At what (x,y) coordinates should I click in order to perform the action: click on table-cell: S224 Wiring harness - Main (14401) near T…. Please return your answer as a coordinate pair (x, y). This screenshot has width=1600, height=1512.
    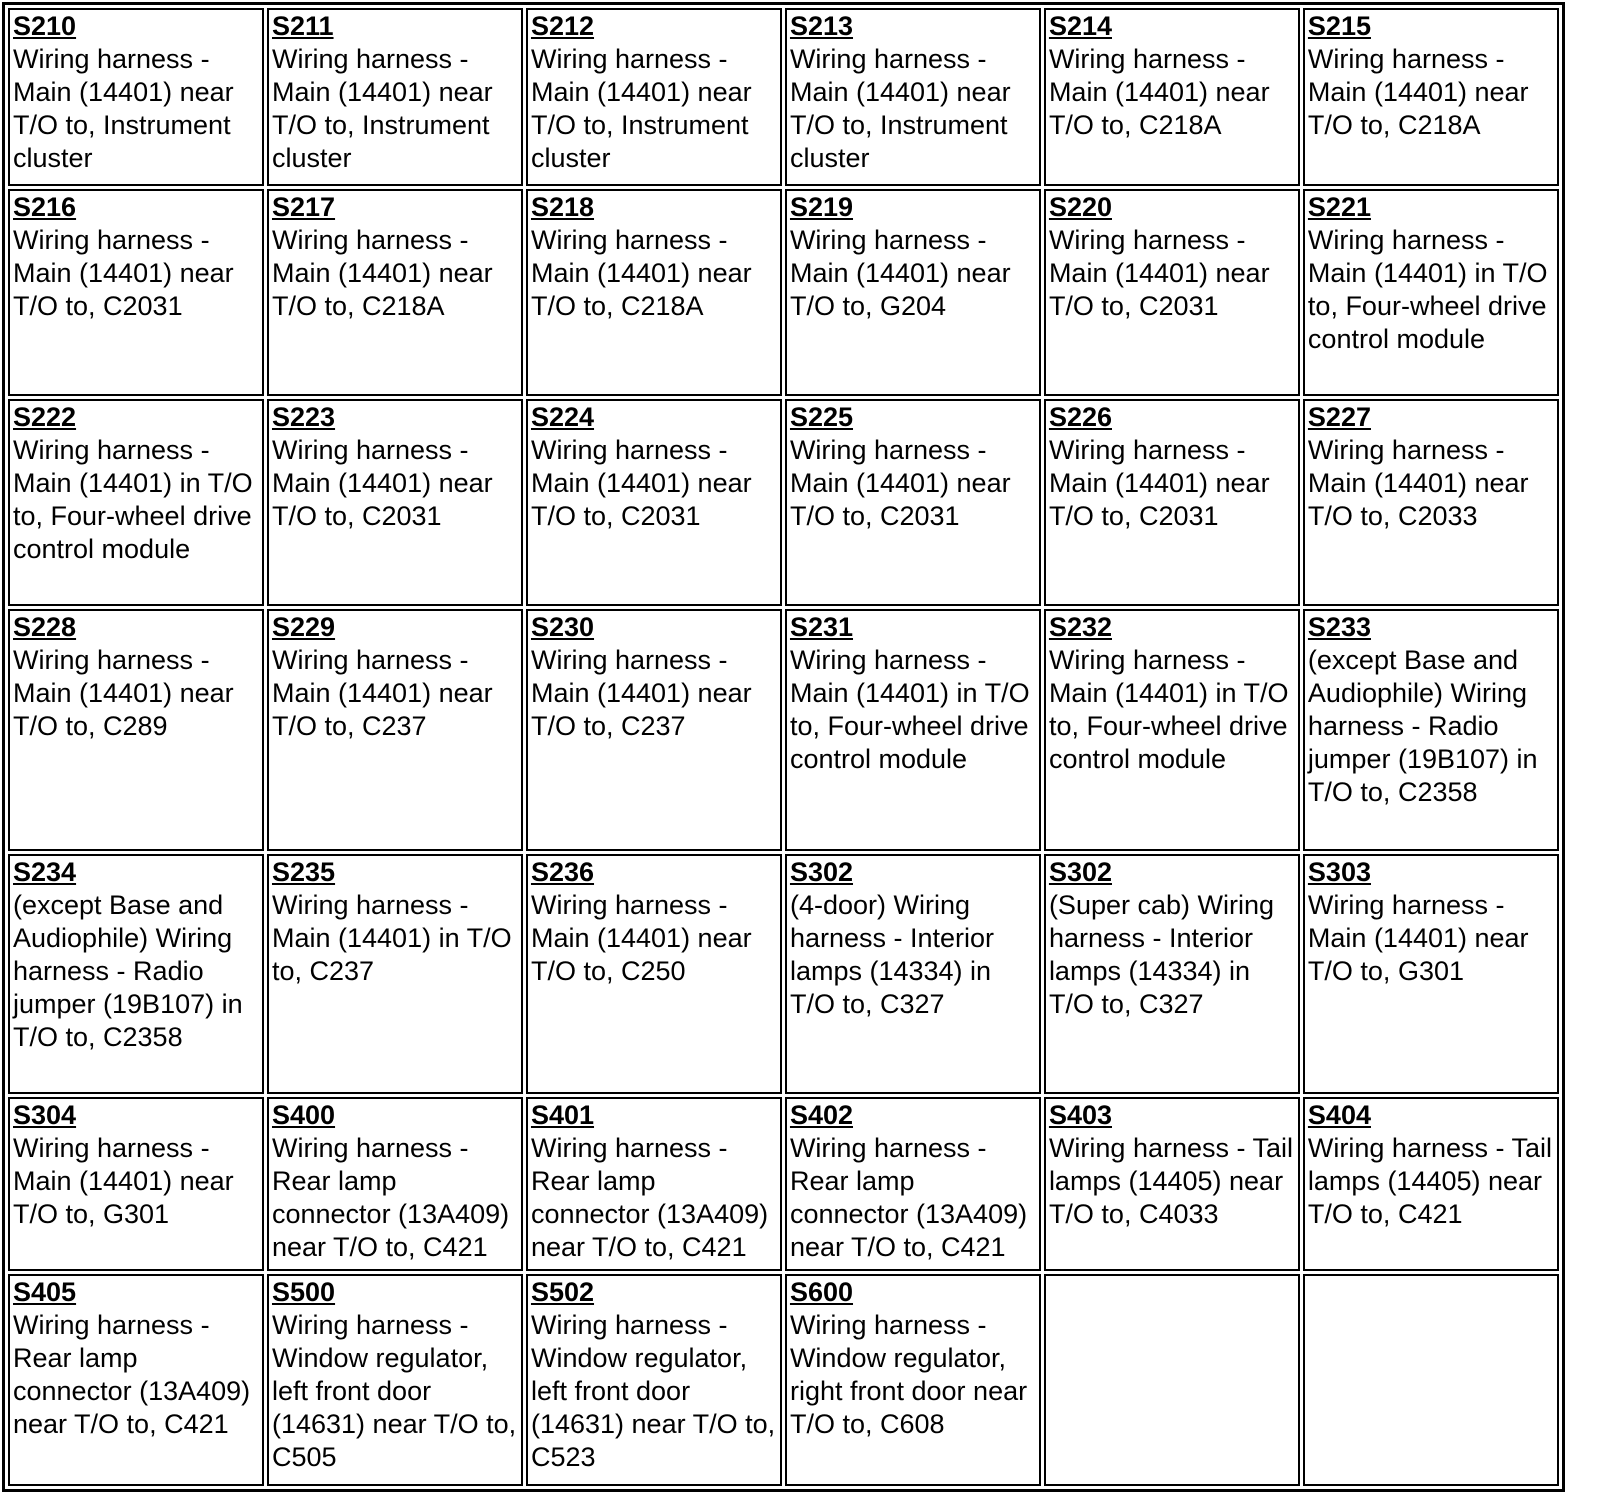
    Looking at the image, I should click on (653, 502).